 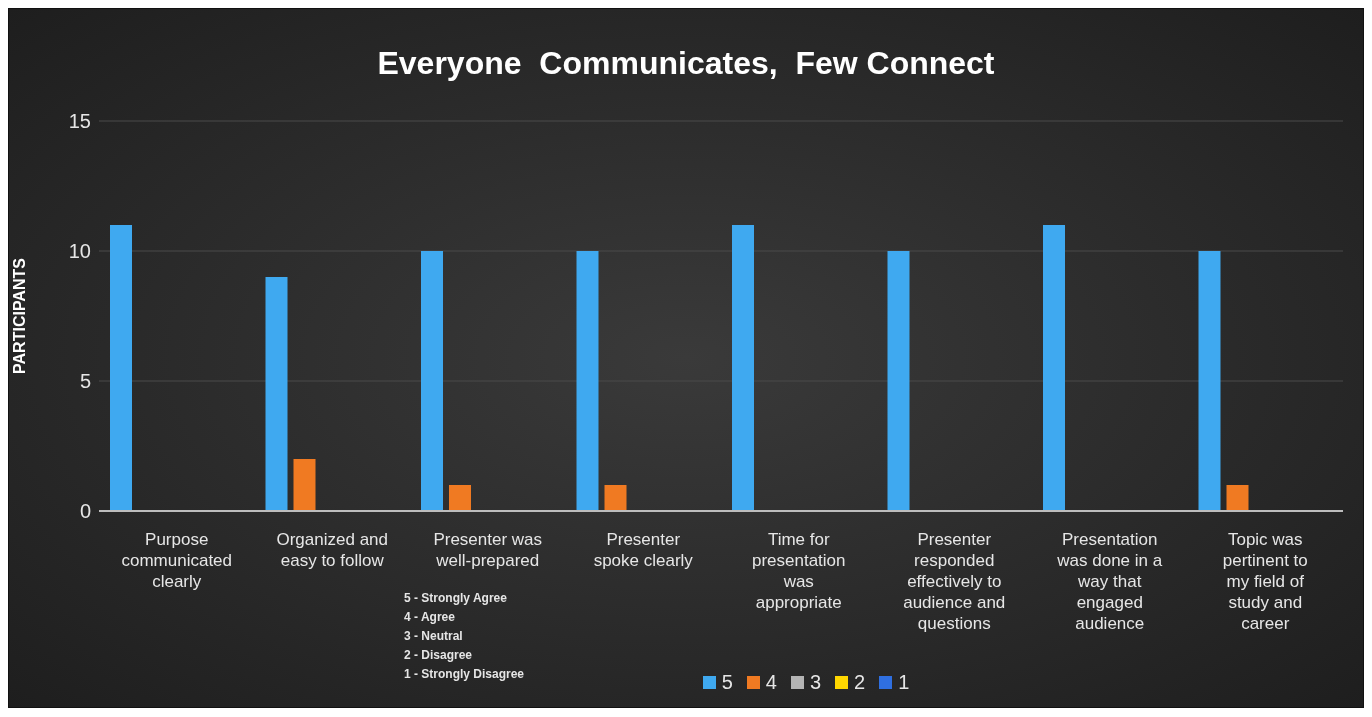 What do you see at coordinates (954, 581) in the screenshot?
I see `x-tick-label: Presenter responded effectively to audience and questions` at bounding box center [954, 581].